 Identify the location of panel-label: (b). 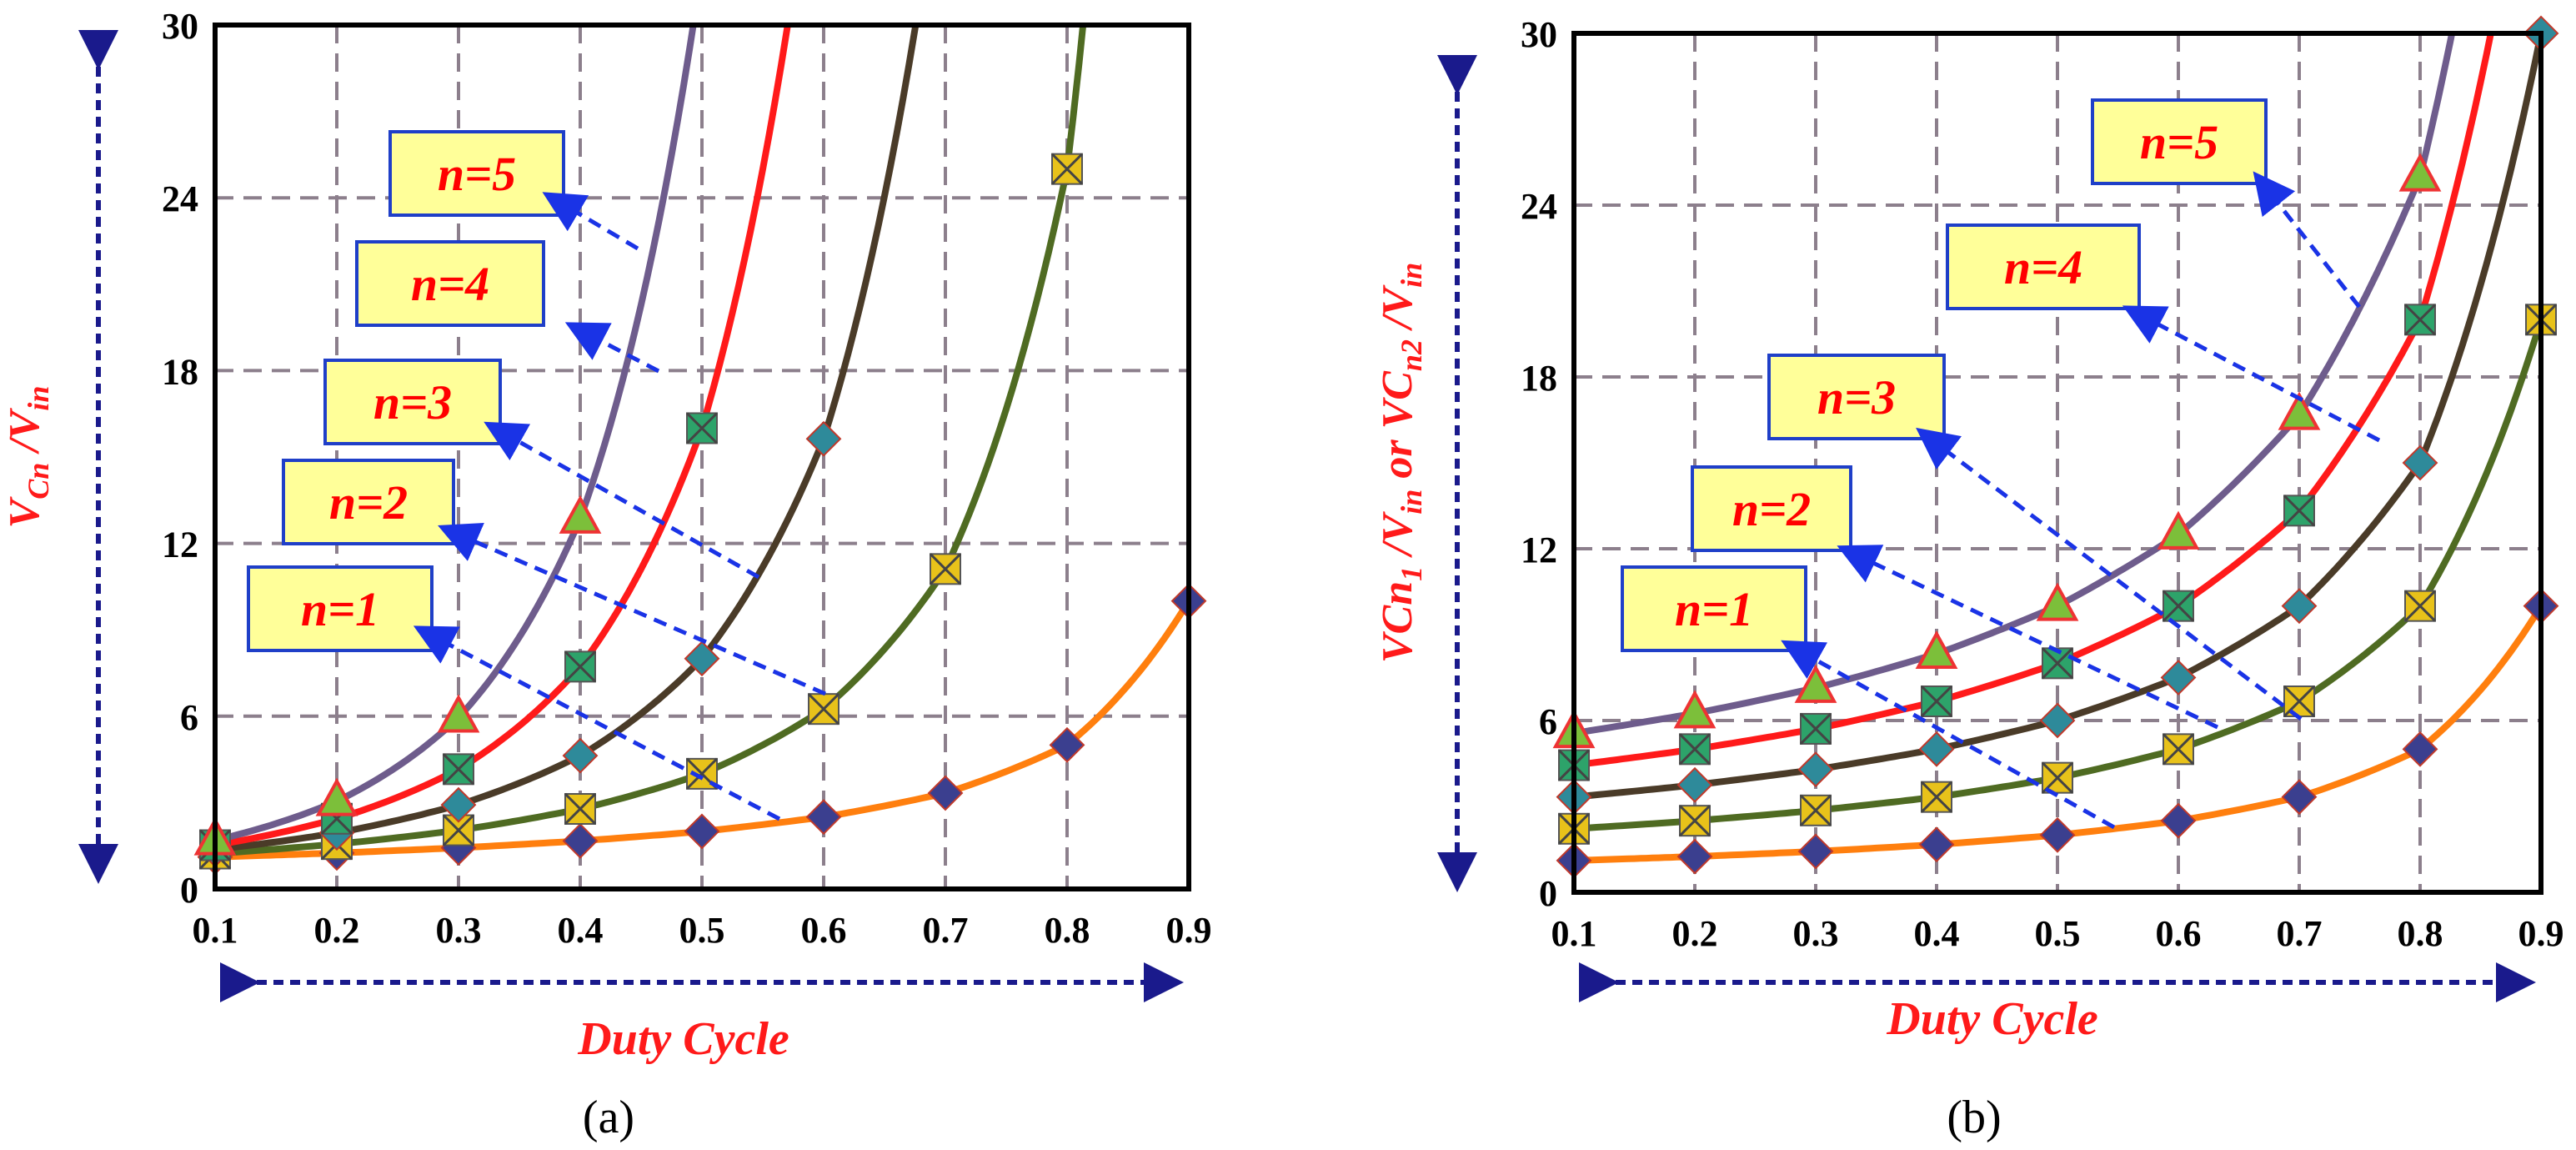
(1974, 1117).